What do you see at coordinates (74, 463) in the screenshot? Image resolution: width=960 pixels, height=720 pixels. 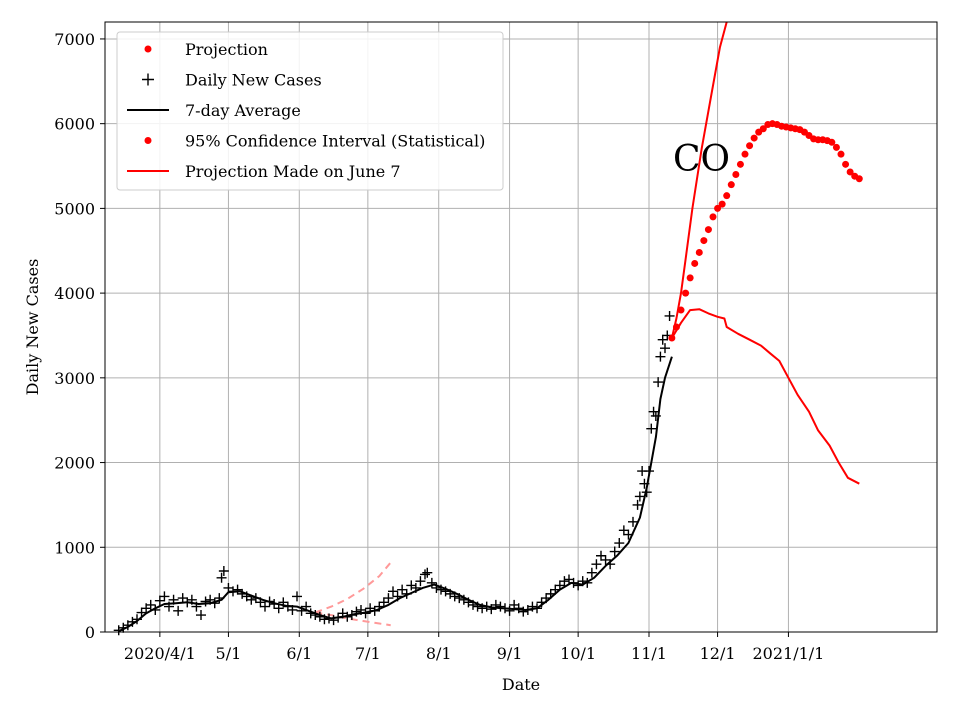 I see `y-tick-label: 2000` at bounding box center [74, 463].